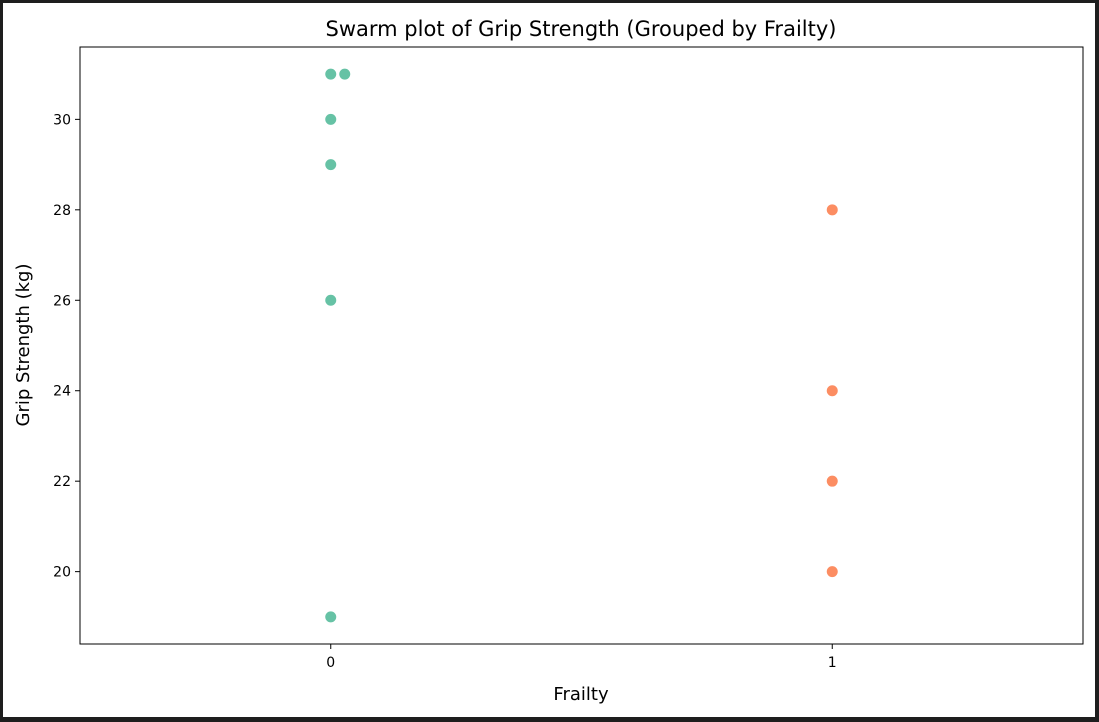 This screenshot has height=722, width=1099. Describe the element at coordinates (330, 663) in the screenshot. I see `x-tick-label: 0` at that location.